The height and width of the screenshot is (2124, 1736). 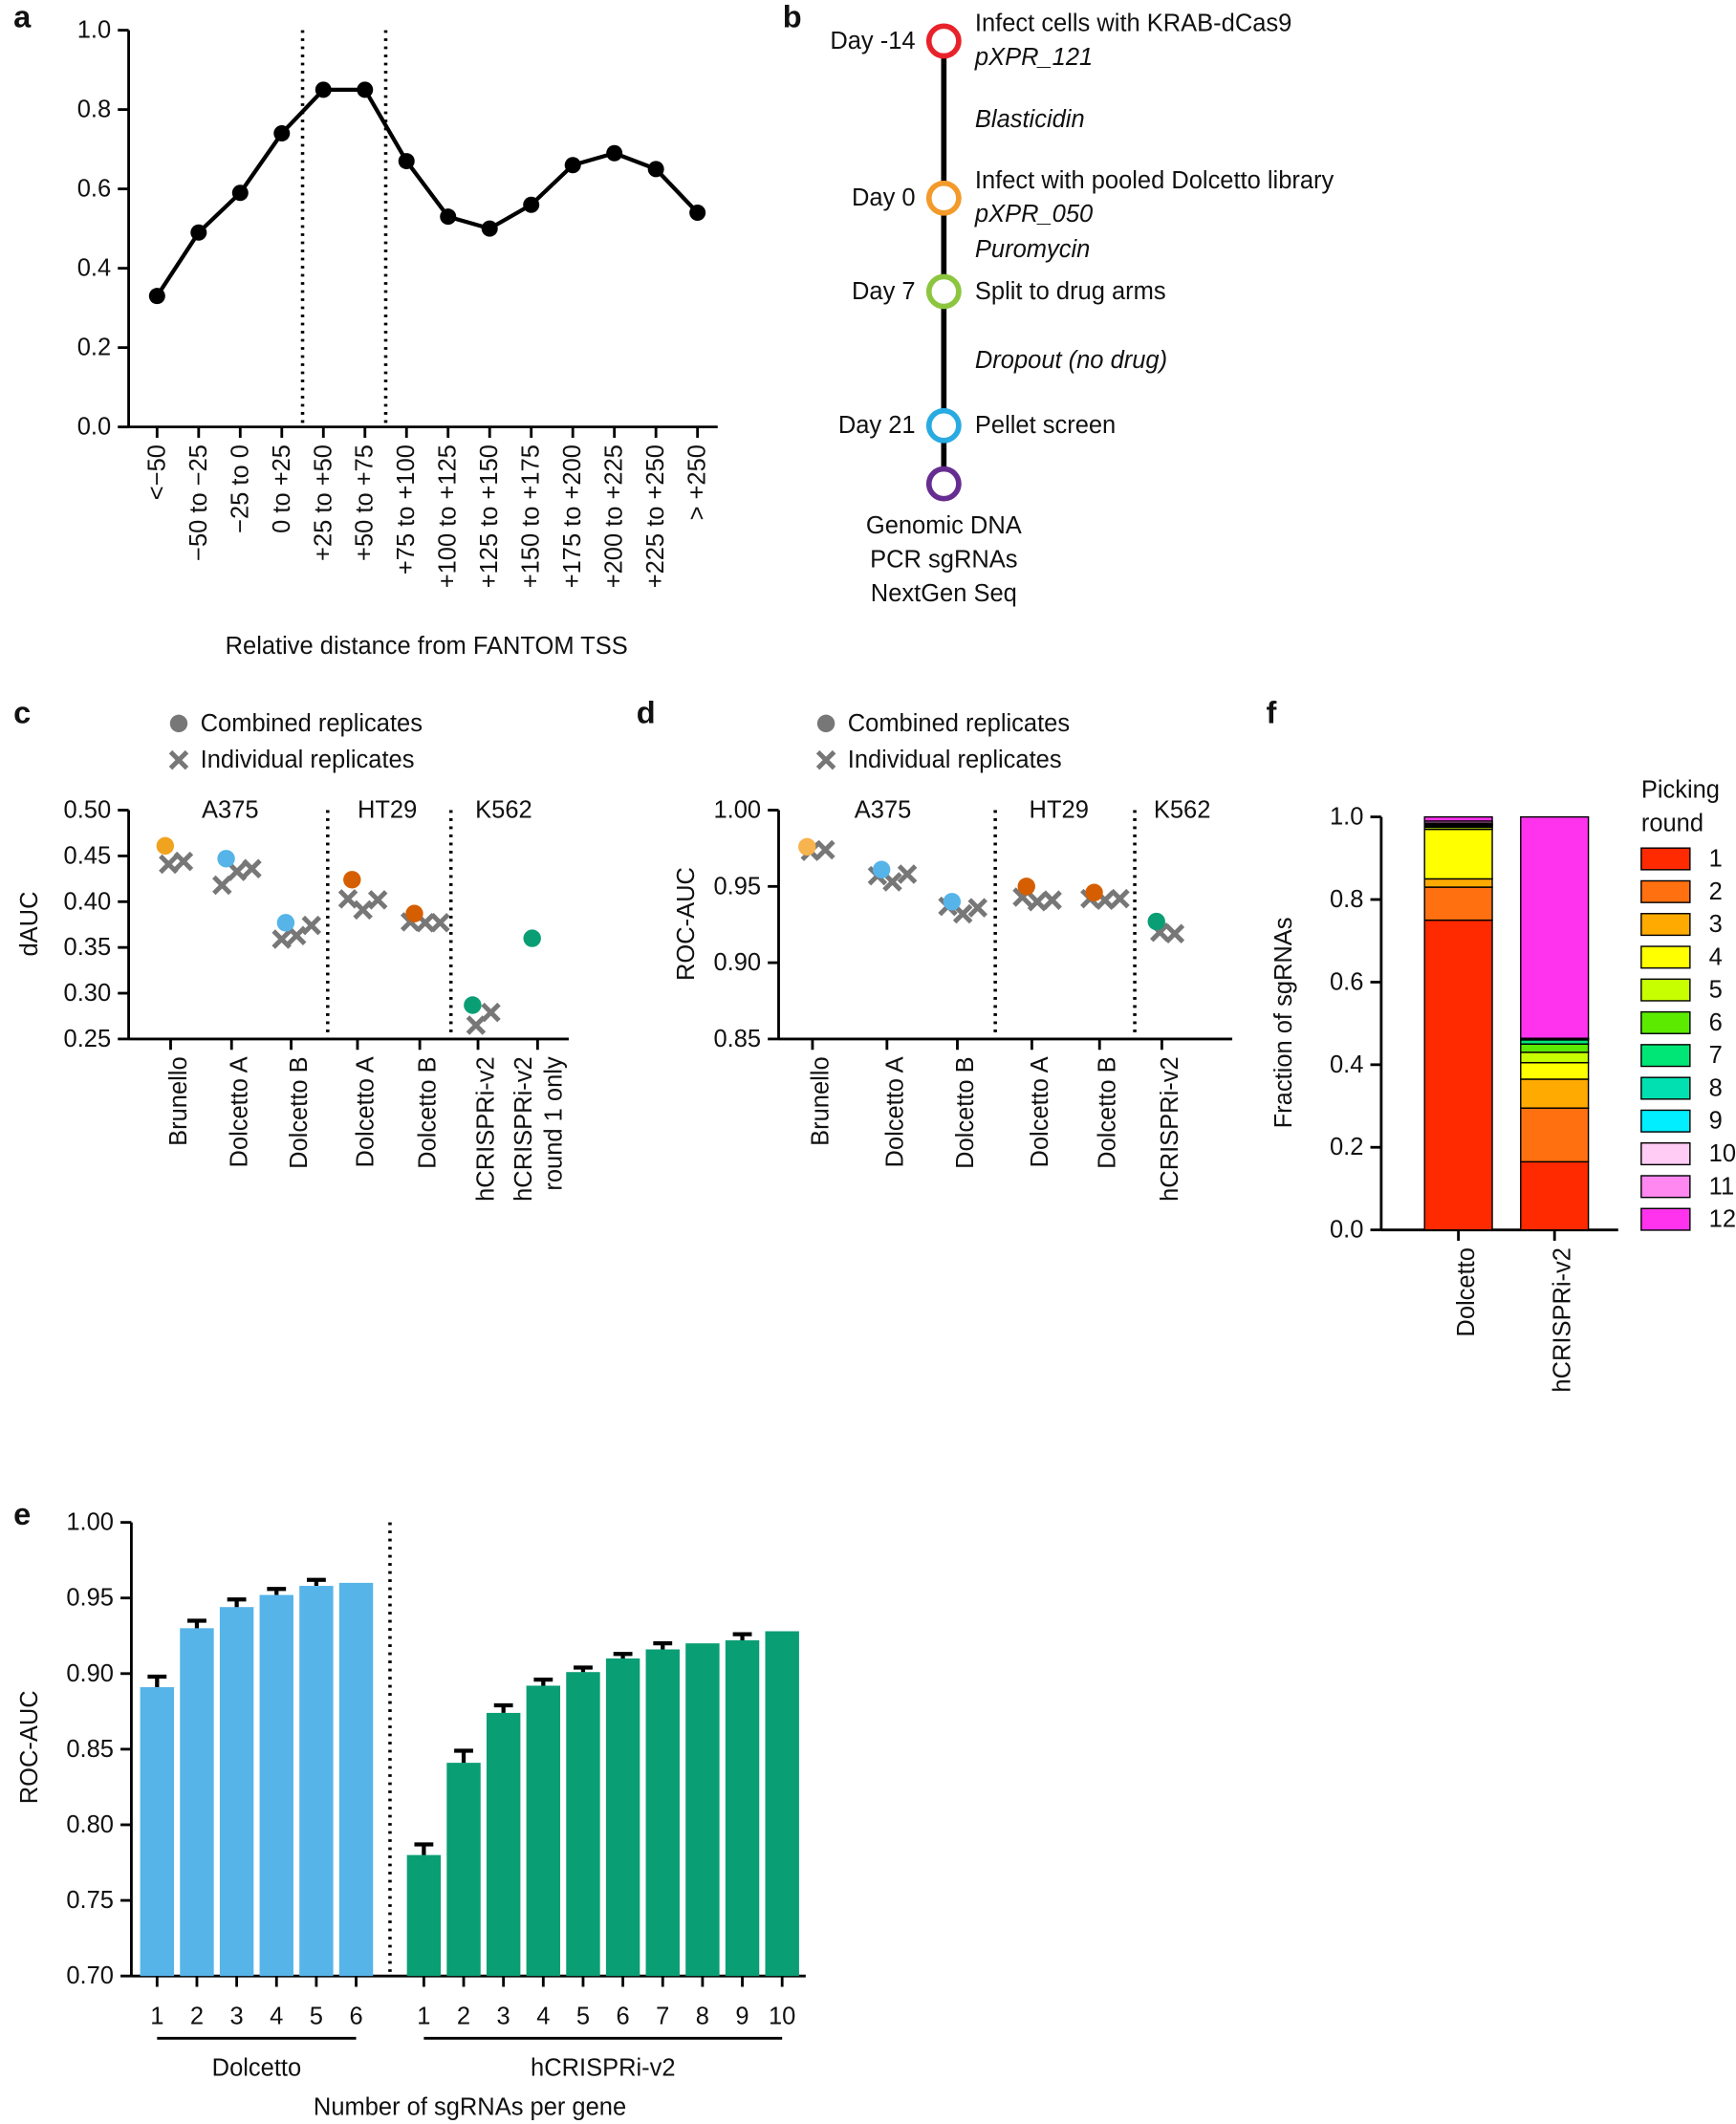 I want to click on end-label: PCR sgRNAs, so click(x=943, y=559).